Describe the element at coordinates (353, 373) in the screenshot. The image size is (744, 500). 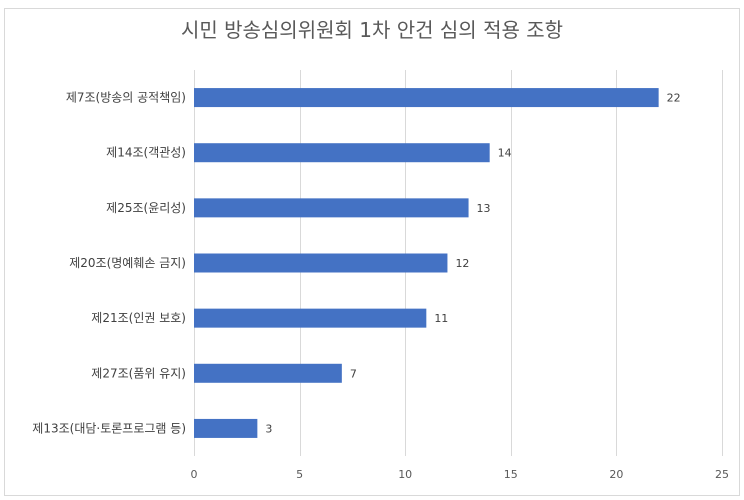
I see `data-label-6: 7` at that location.